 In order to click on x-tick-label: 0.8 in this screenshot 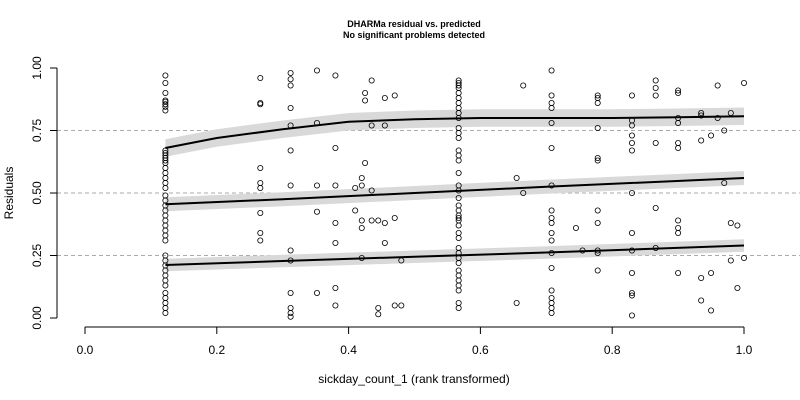, I will do `click(612, 350)`.